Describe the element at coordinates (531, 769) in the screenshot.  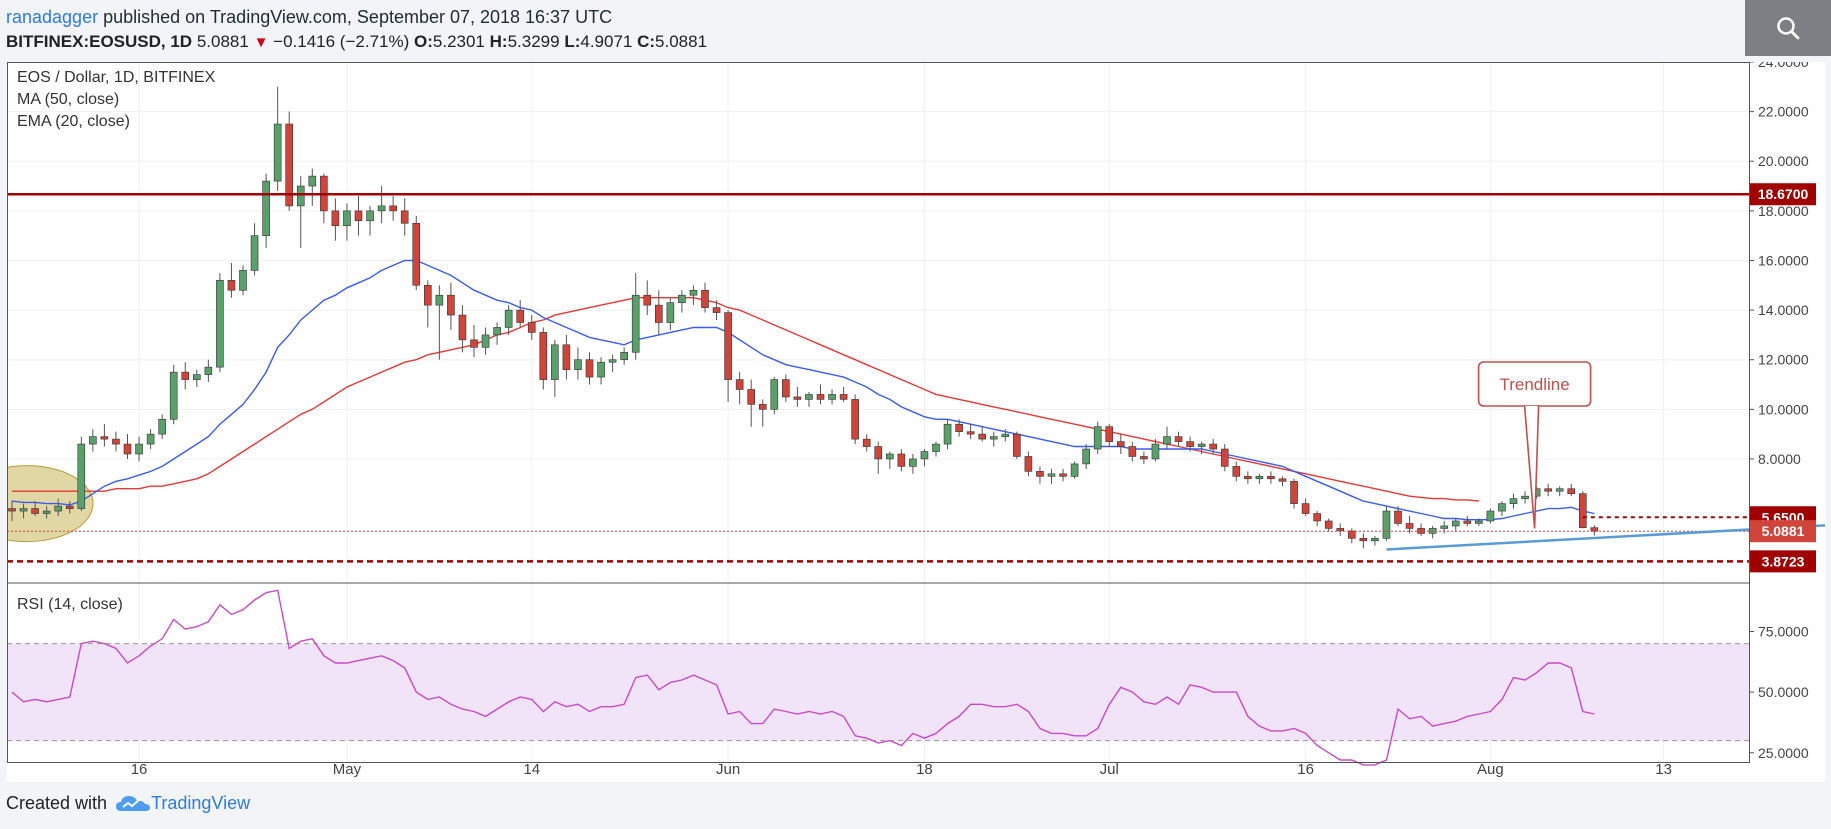
I see `x-tick-label: 14` at that location.